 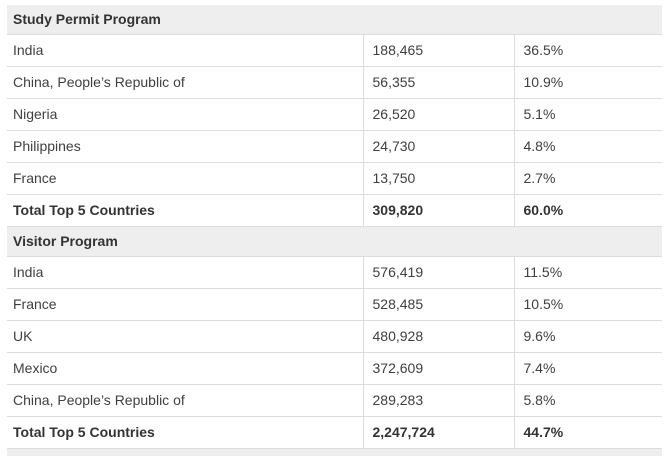 What do you see at coordinates (438, 304) in the screenshot?
I see `count-cell: 528,485` at bounding box center [438, 304].